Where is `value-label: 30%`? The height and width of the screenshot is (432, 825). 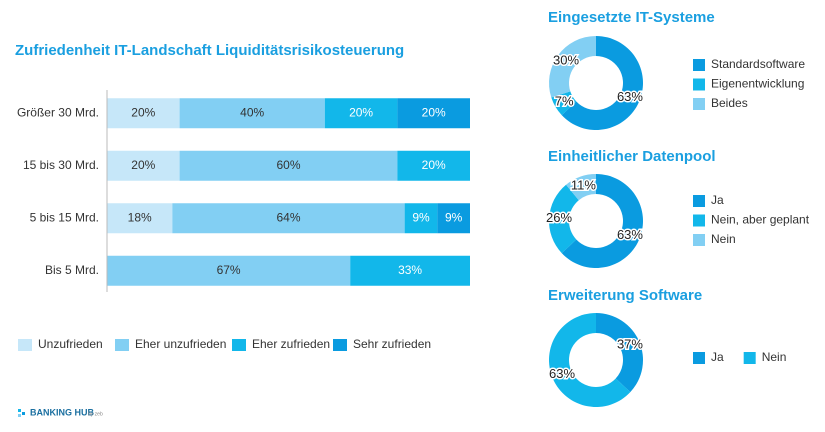
value-label: 30% is located at coordinates (566, 60).